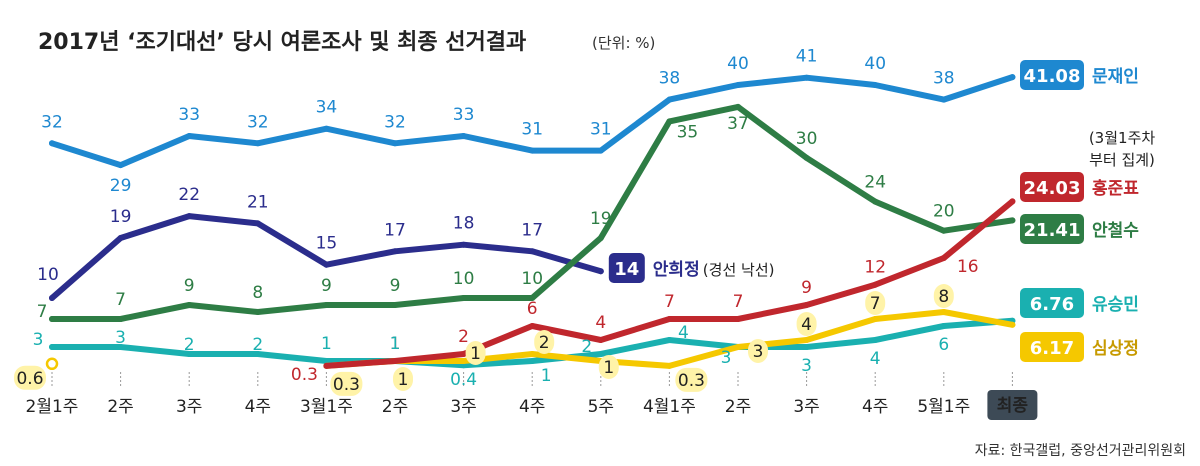 Image resolution: width=1200 pixels, height=466 pixels. I want to click on series-note: (3월1주차, so click(1122, 138).